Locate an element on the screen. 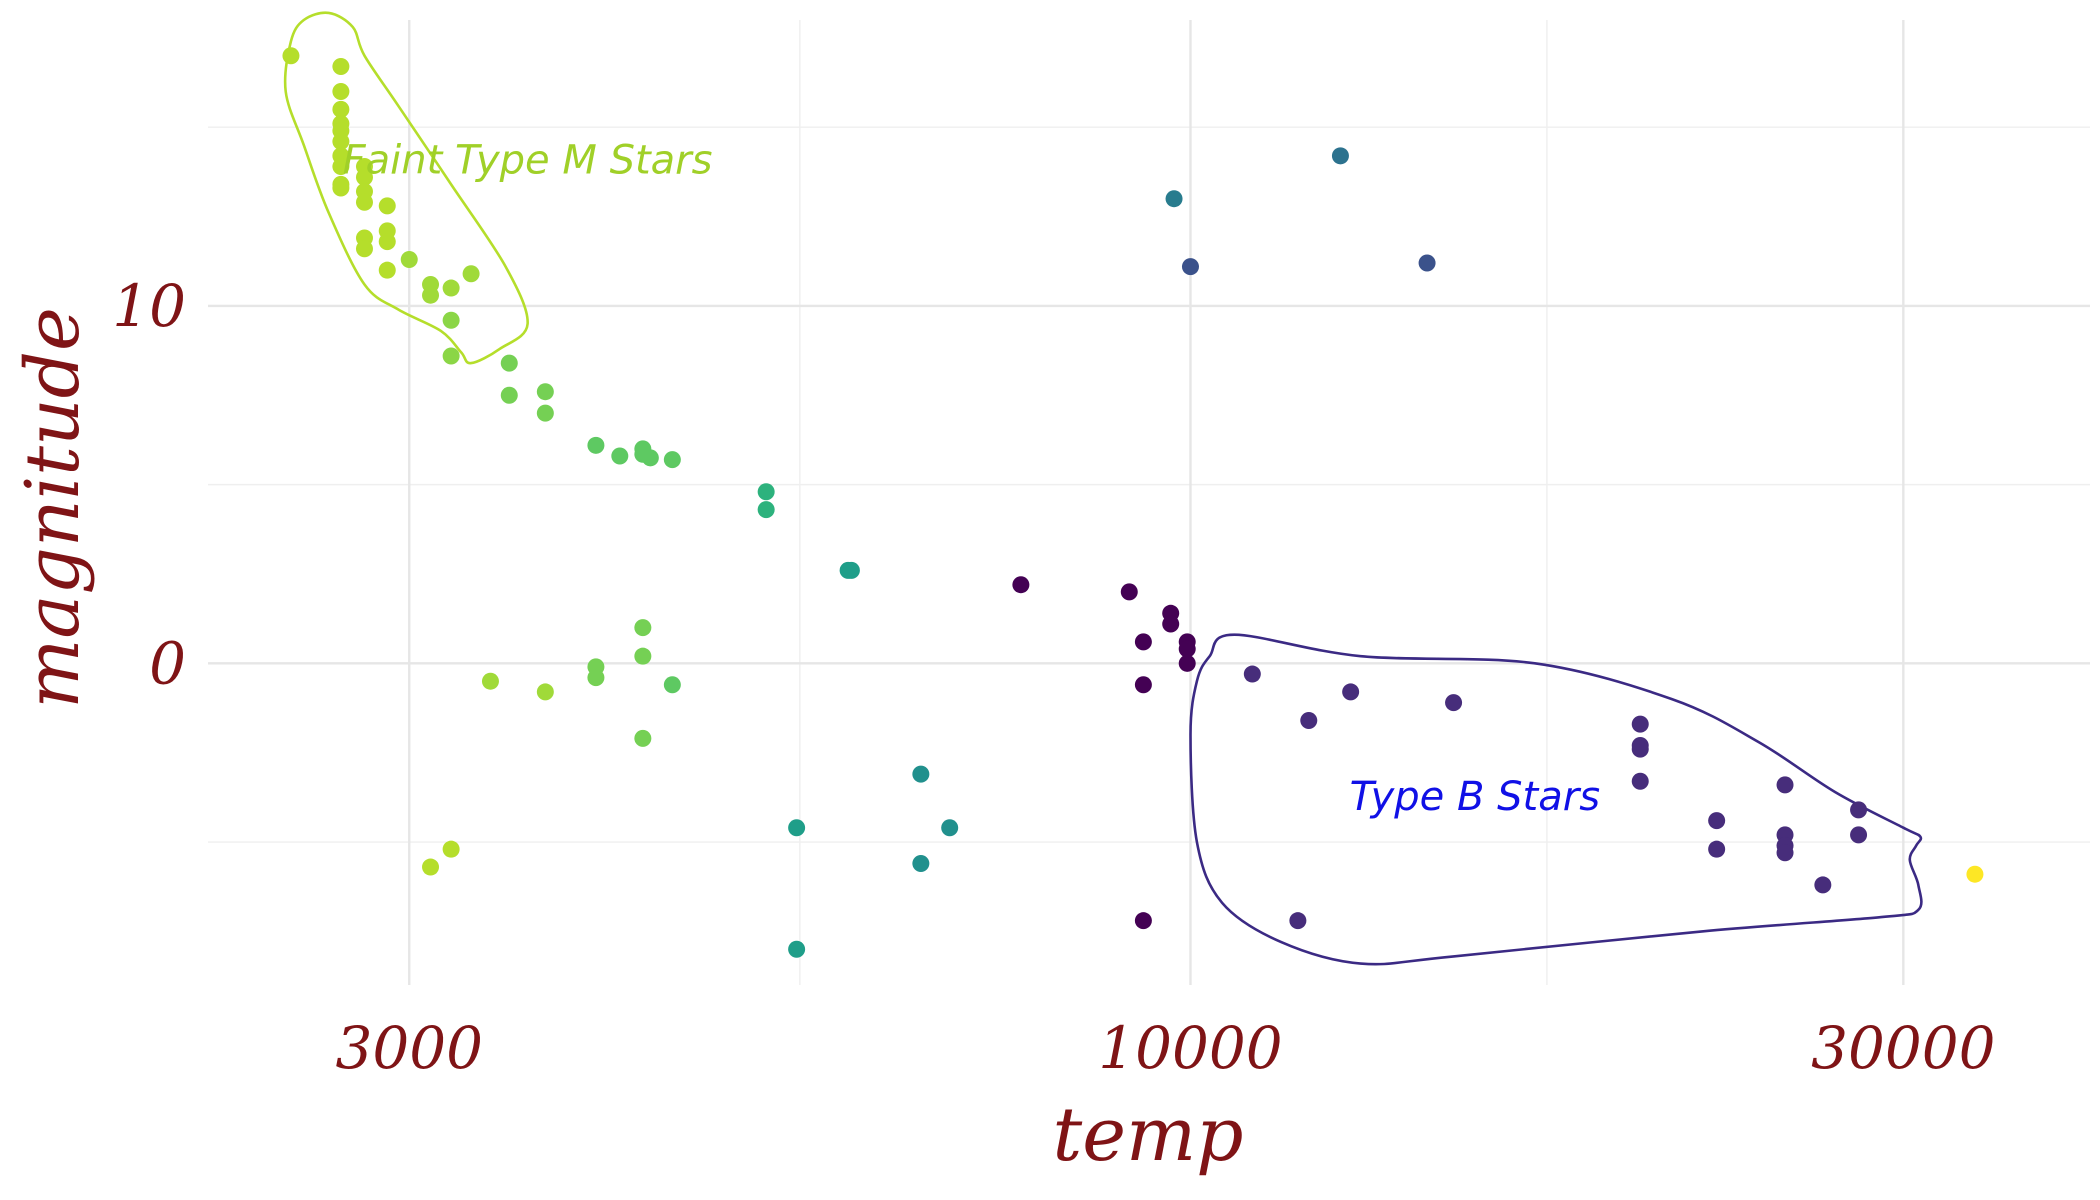 The width and height of the screenshot is (2100, 1200). x-axis-ticks: 3000 10000 30000 is located at coordinates (1165, 1048).